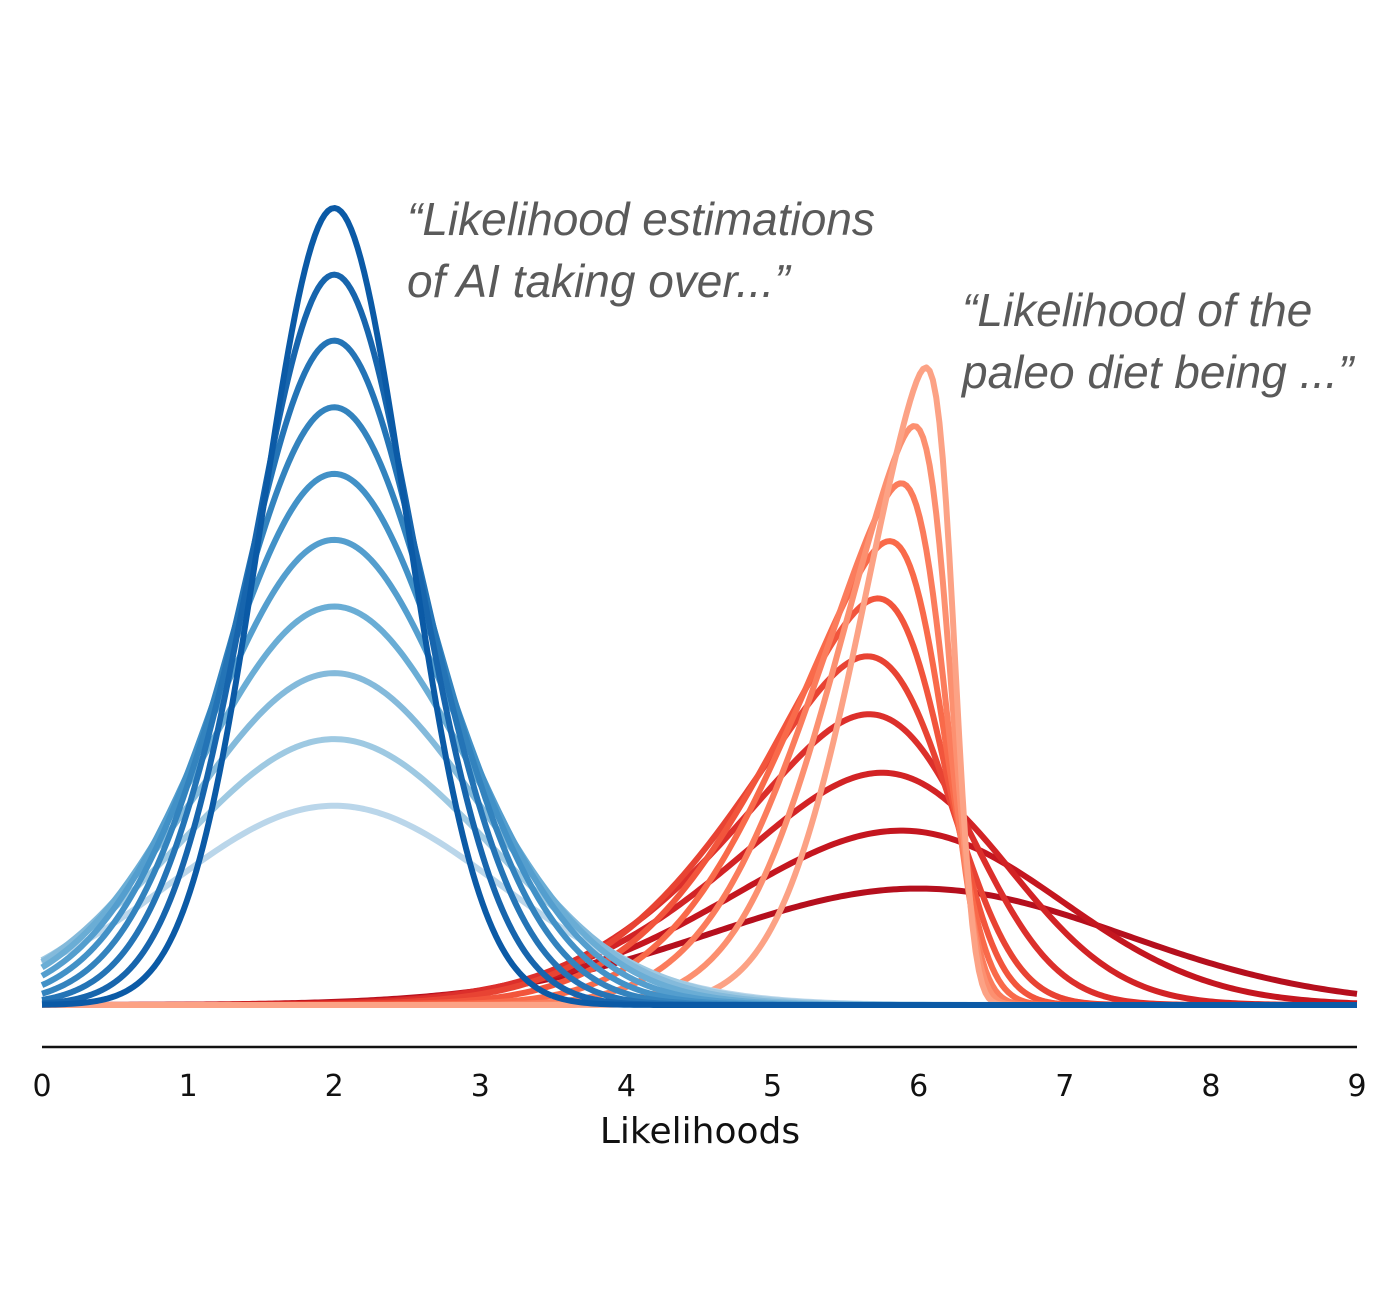 The width and height of the screenshot is (1400, 1306). Describe the element at coordinates (599, 281) in the screenshot. I see `annotation-ai-line-2: of AI taking over...”` at that location.